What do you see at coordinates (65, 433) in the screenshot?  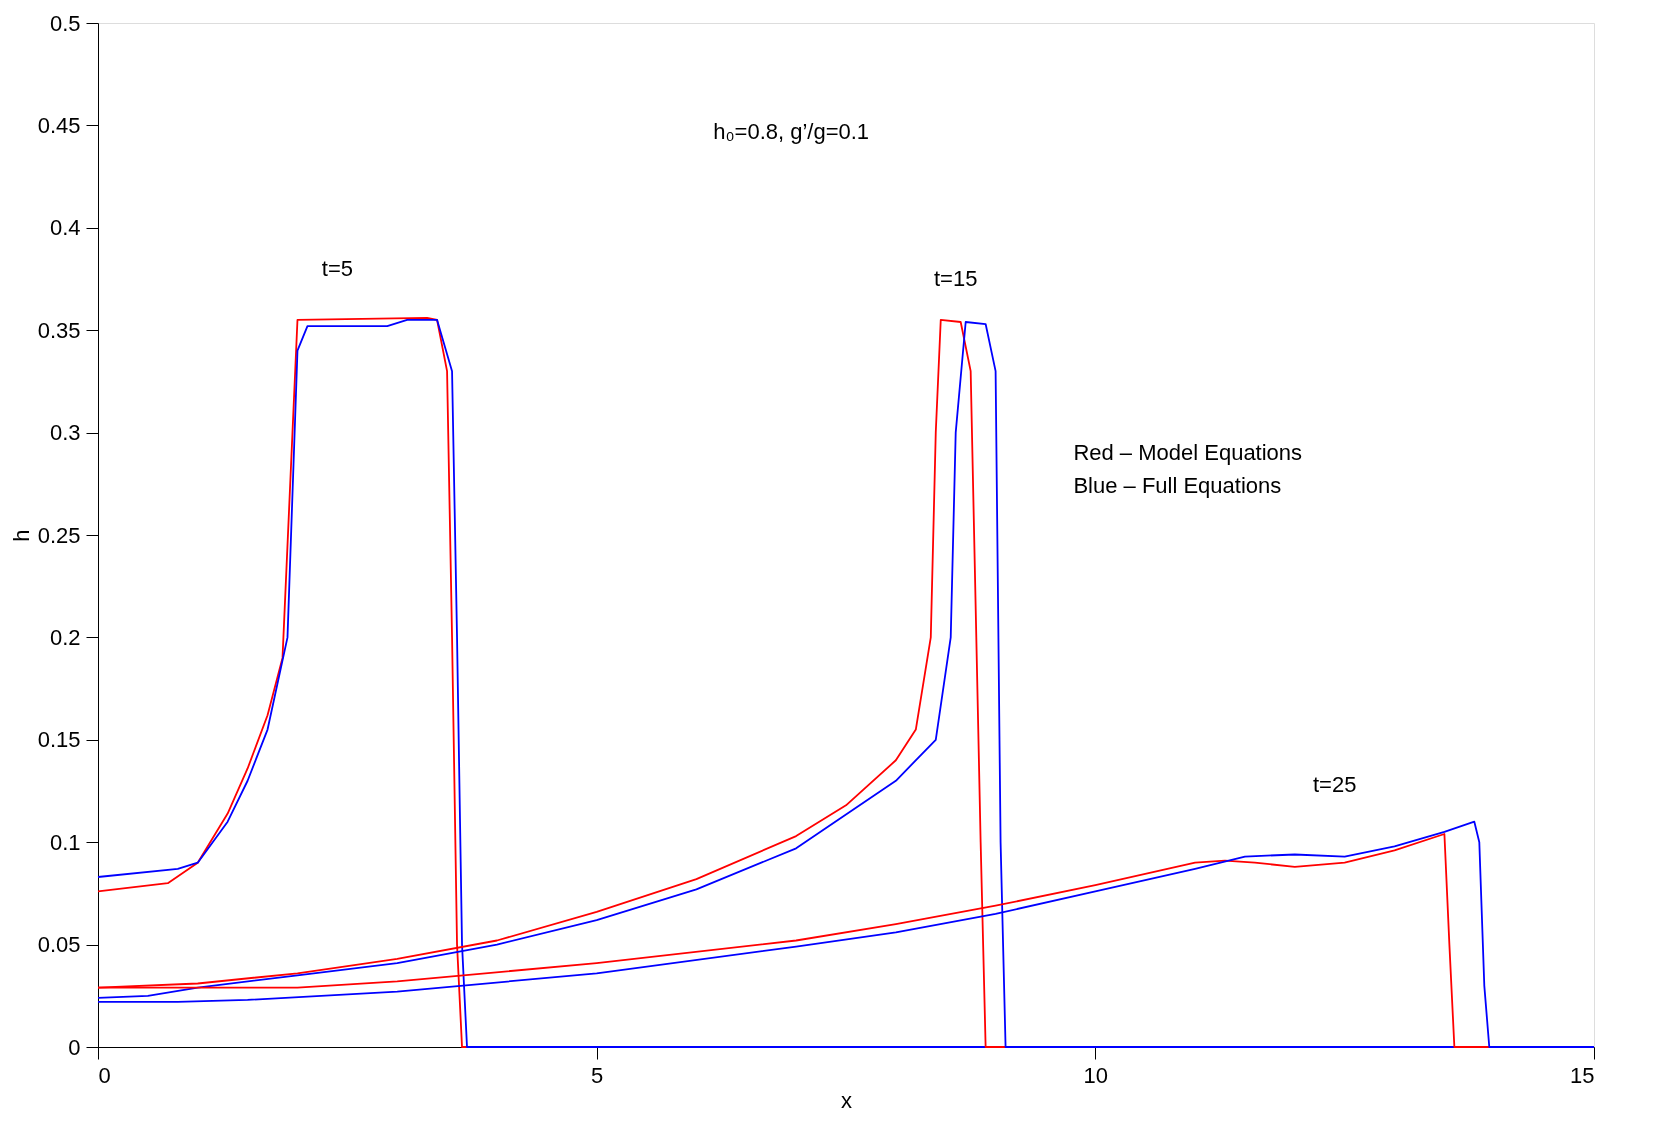 I see `y-tick-label: 0.3` at bounding box center [65, 433].